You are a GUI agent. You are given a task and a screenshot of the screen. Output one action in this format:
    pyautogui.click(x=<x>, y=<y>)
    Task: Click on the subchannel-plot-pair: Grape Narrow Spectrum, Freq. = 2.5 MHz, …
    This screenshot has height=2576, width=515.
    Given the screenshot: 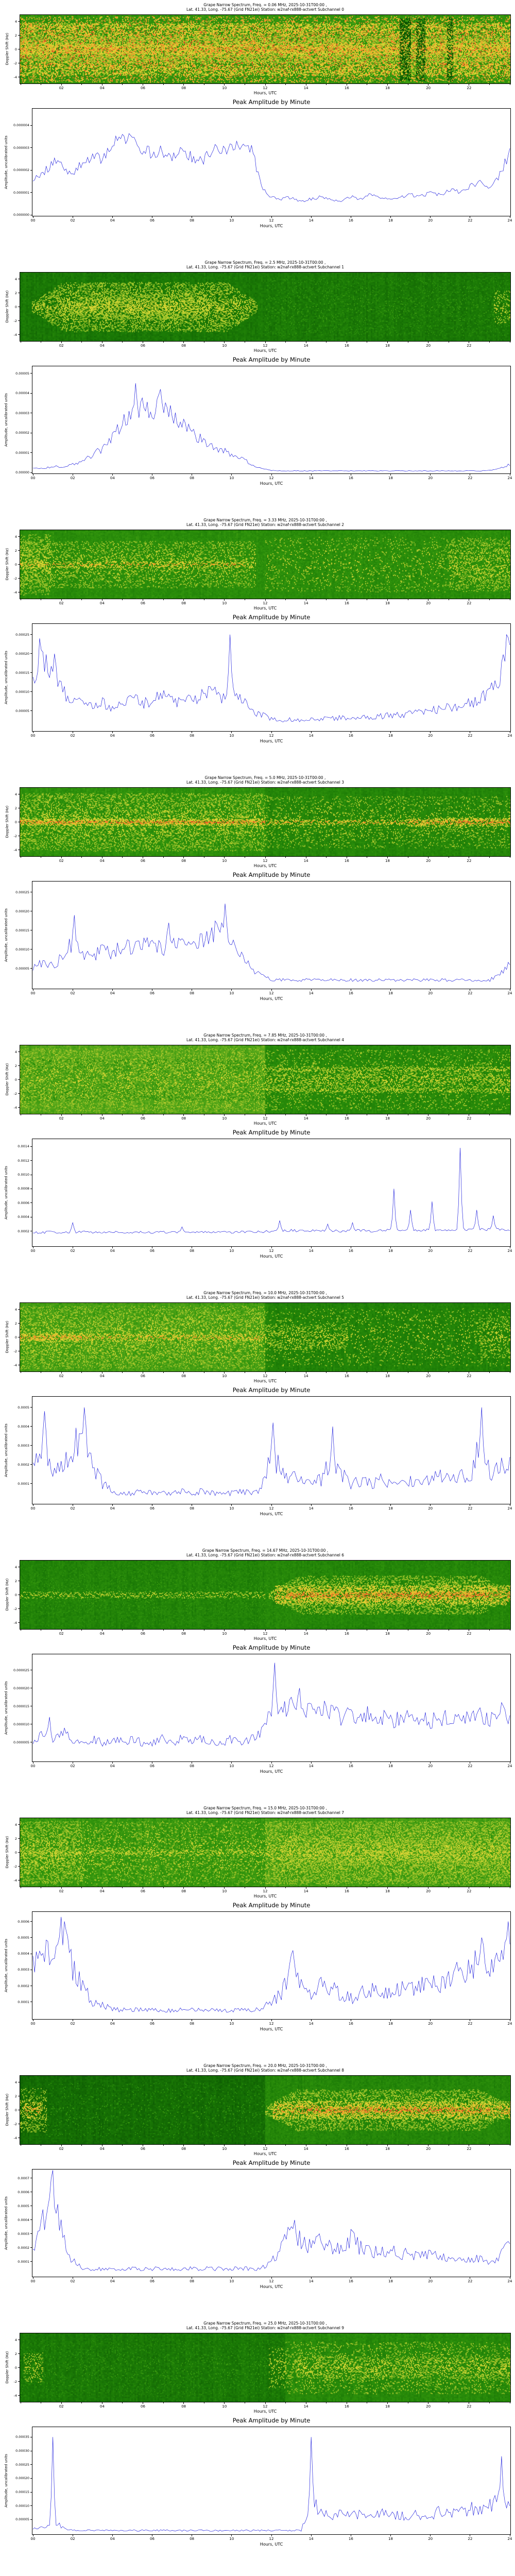 What is the action you would take?
    pyautogui.click(x=257, y=386)
    